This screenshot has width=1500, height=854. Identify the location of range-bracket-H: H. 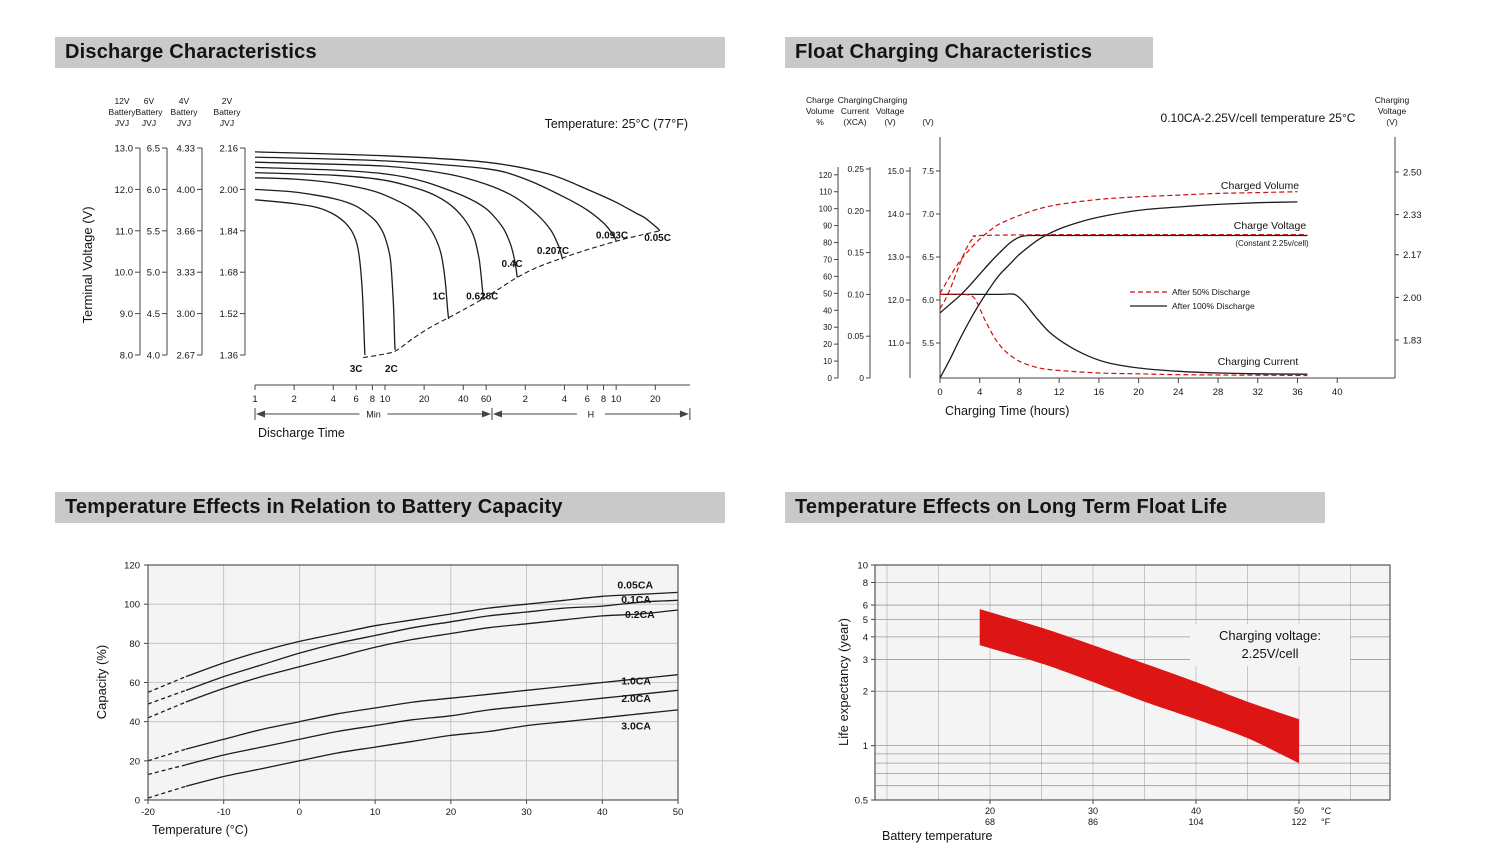
(591, 414).